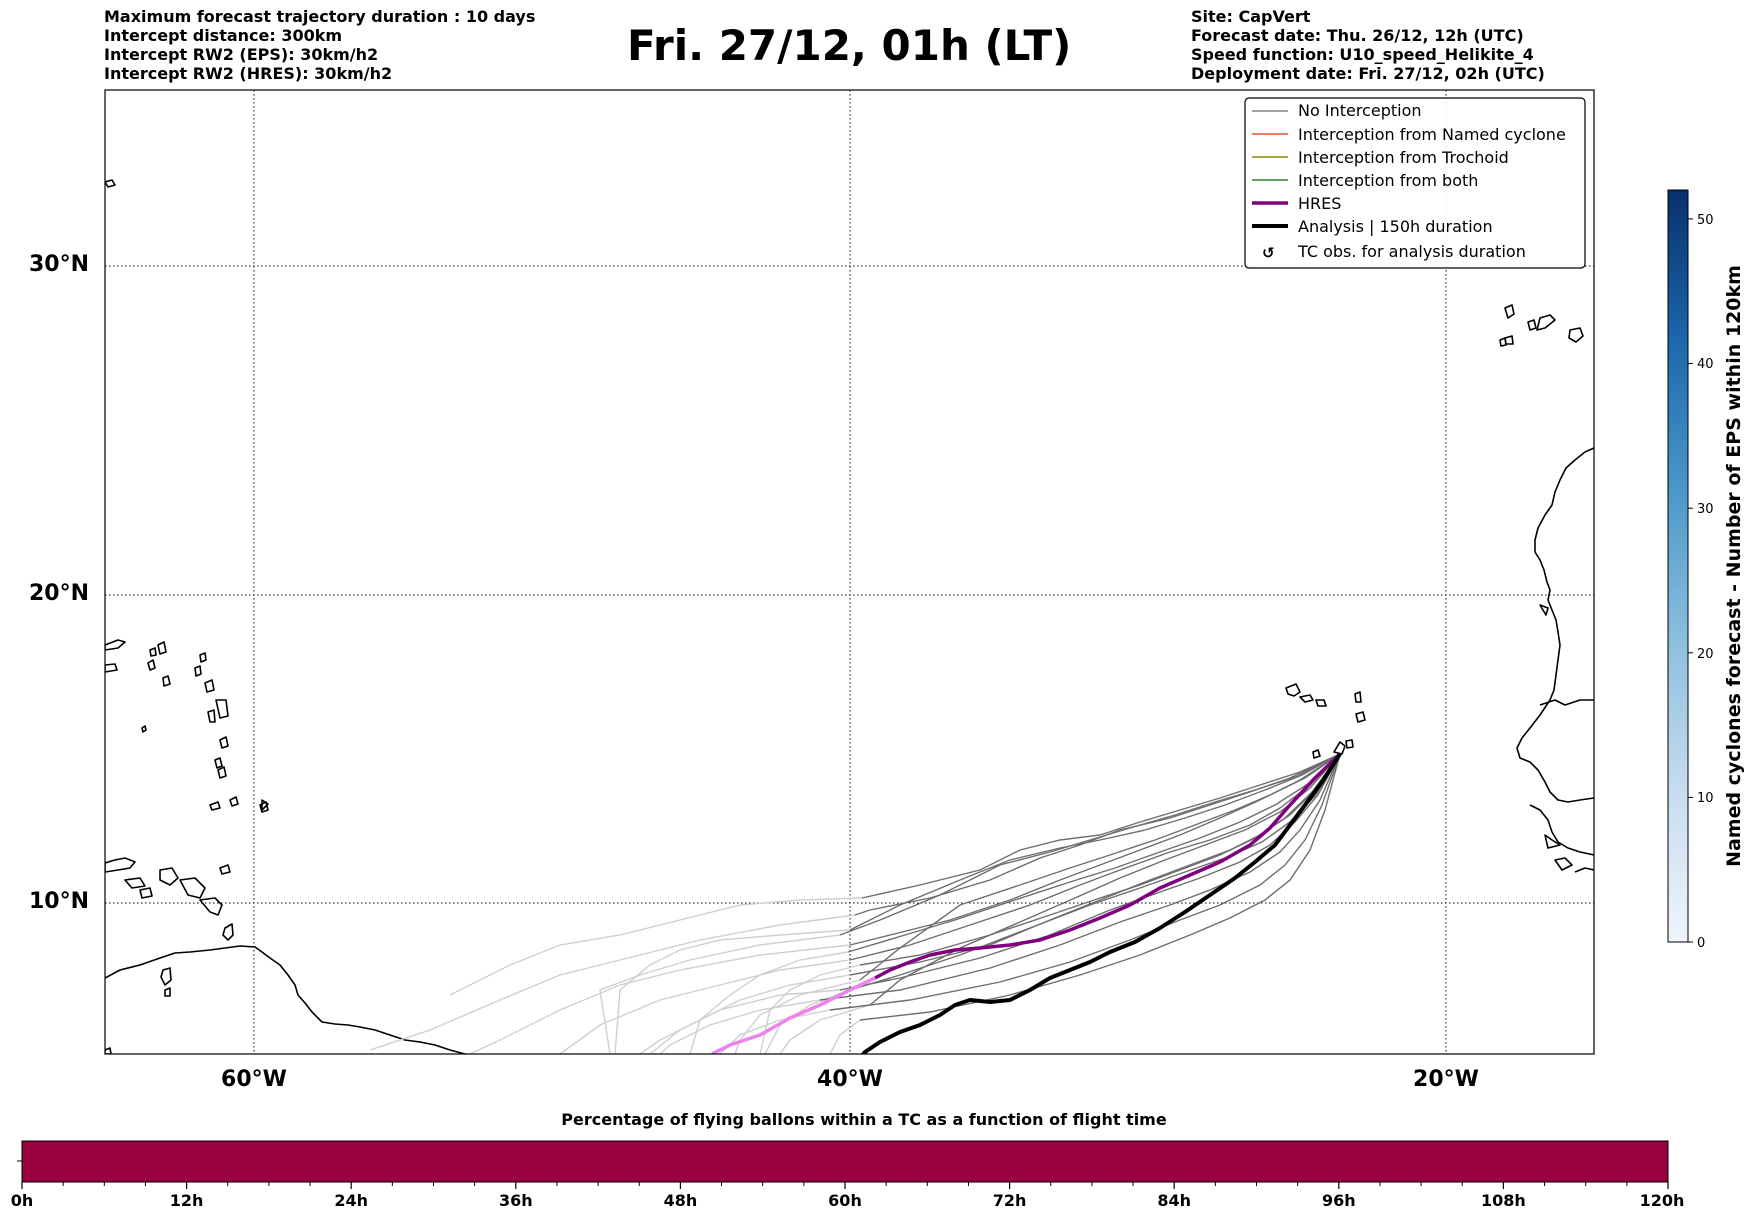  I want to click on legend-item-no-interception: No Interception, so click(1337, 110).